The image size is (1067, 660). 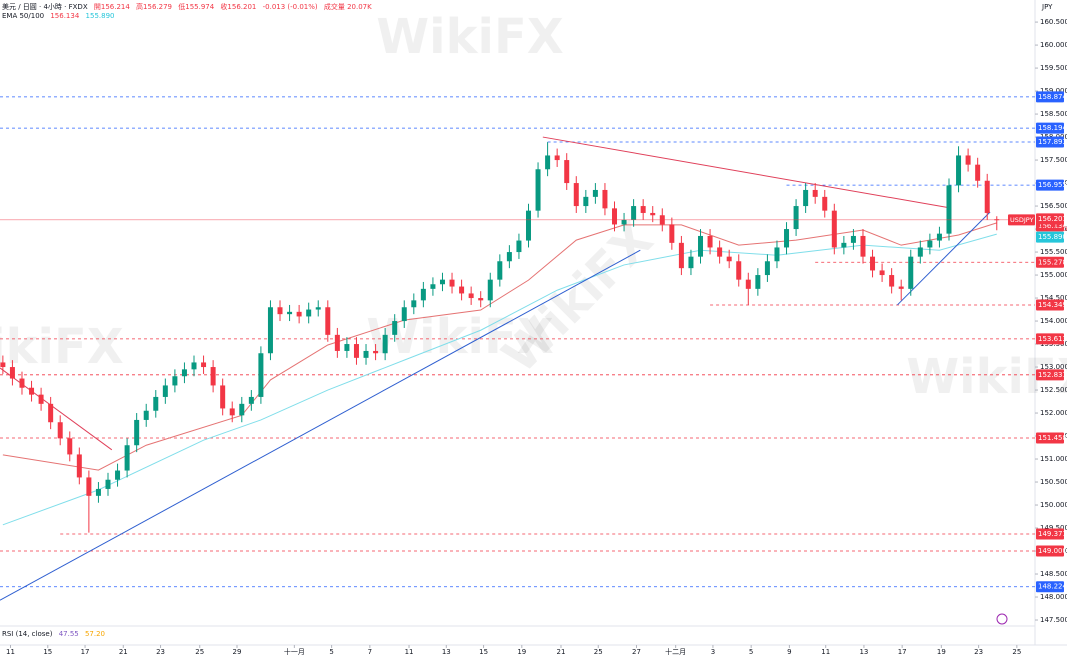 What do you see at coordinates (1053, 252) in the screenshot?
I see `y-tick-label: 155.500` at bounding box center [1053, 252].